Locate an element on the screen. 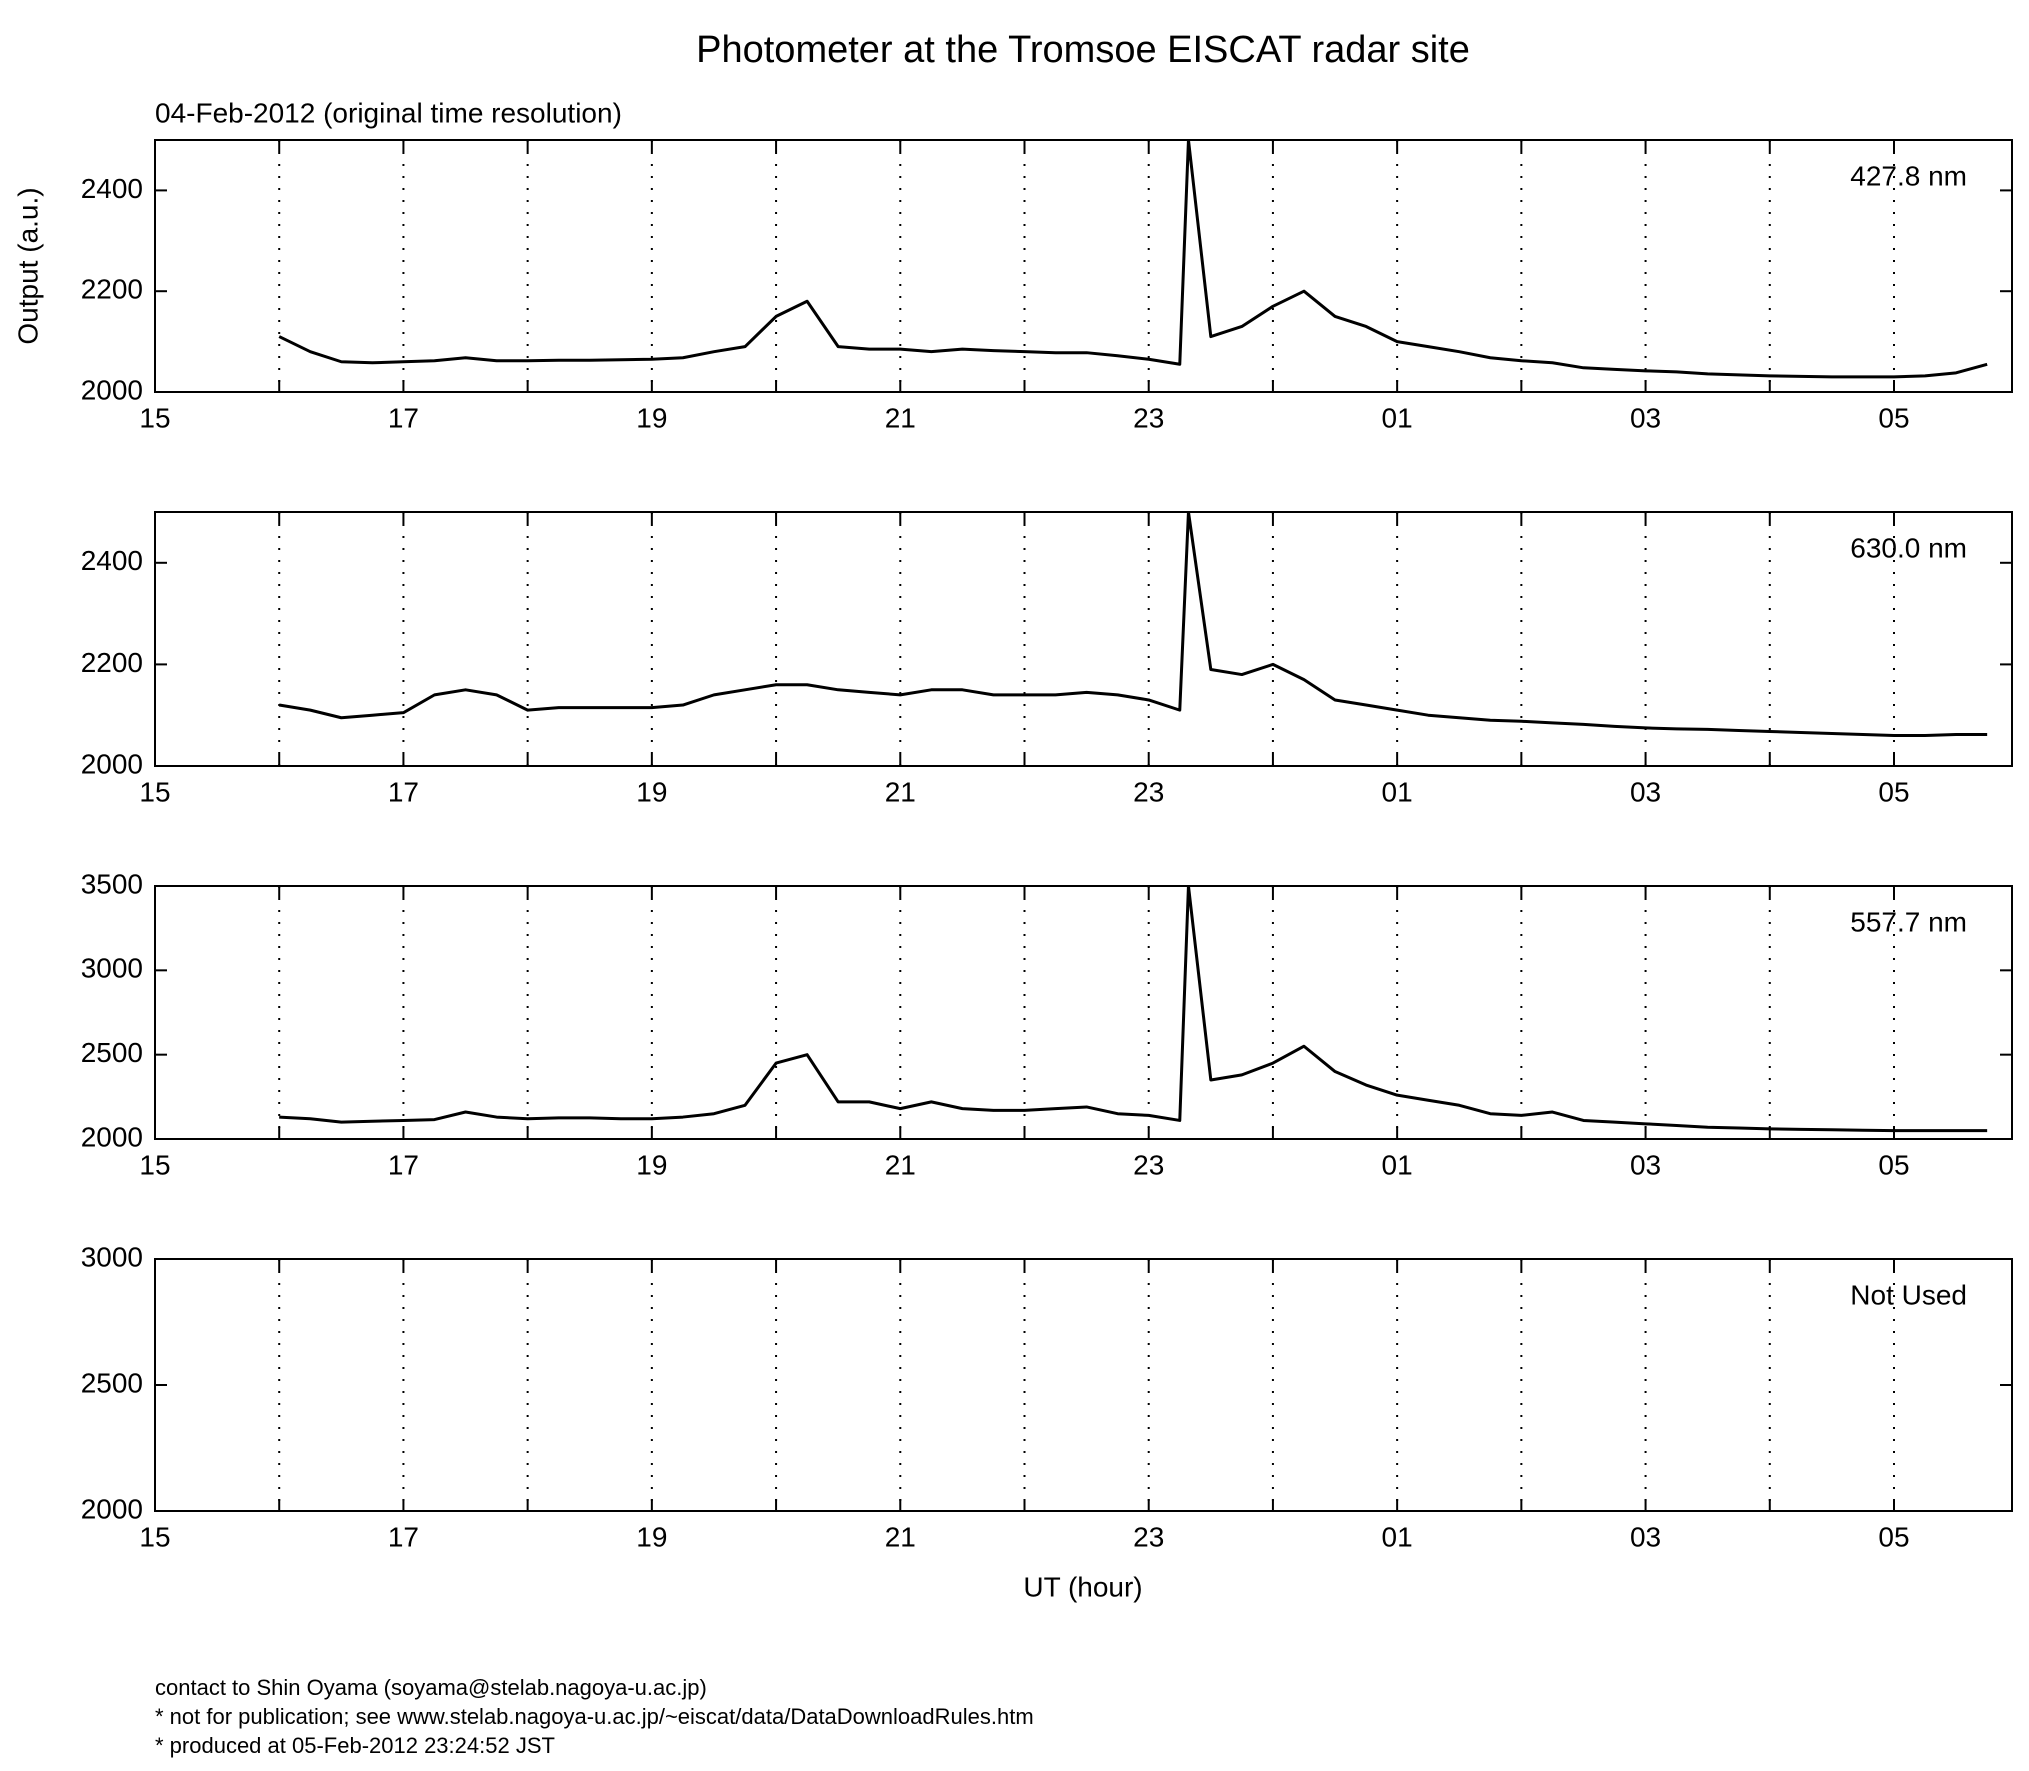 The height and width of the screenshot is (1771, 2029). y-axis-label: Output (a.u.) is located at coordinates (27, 265).